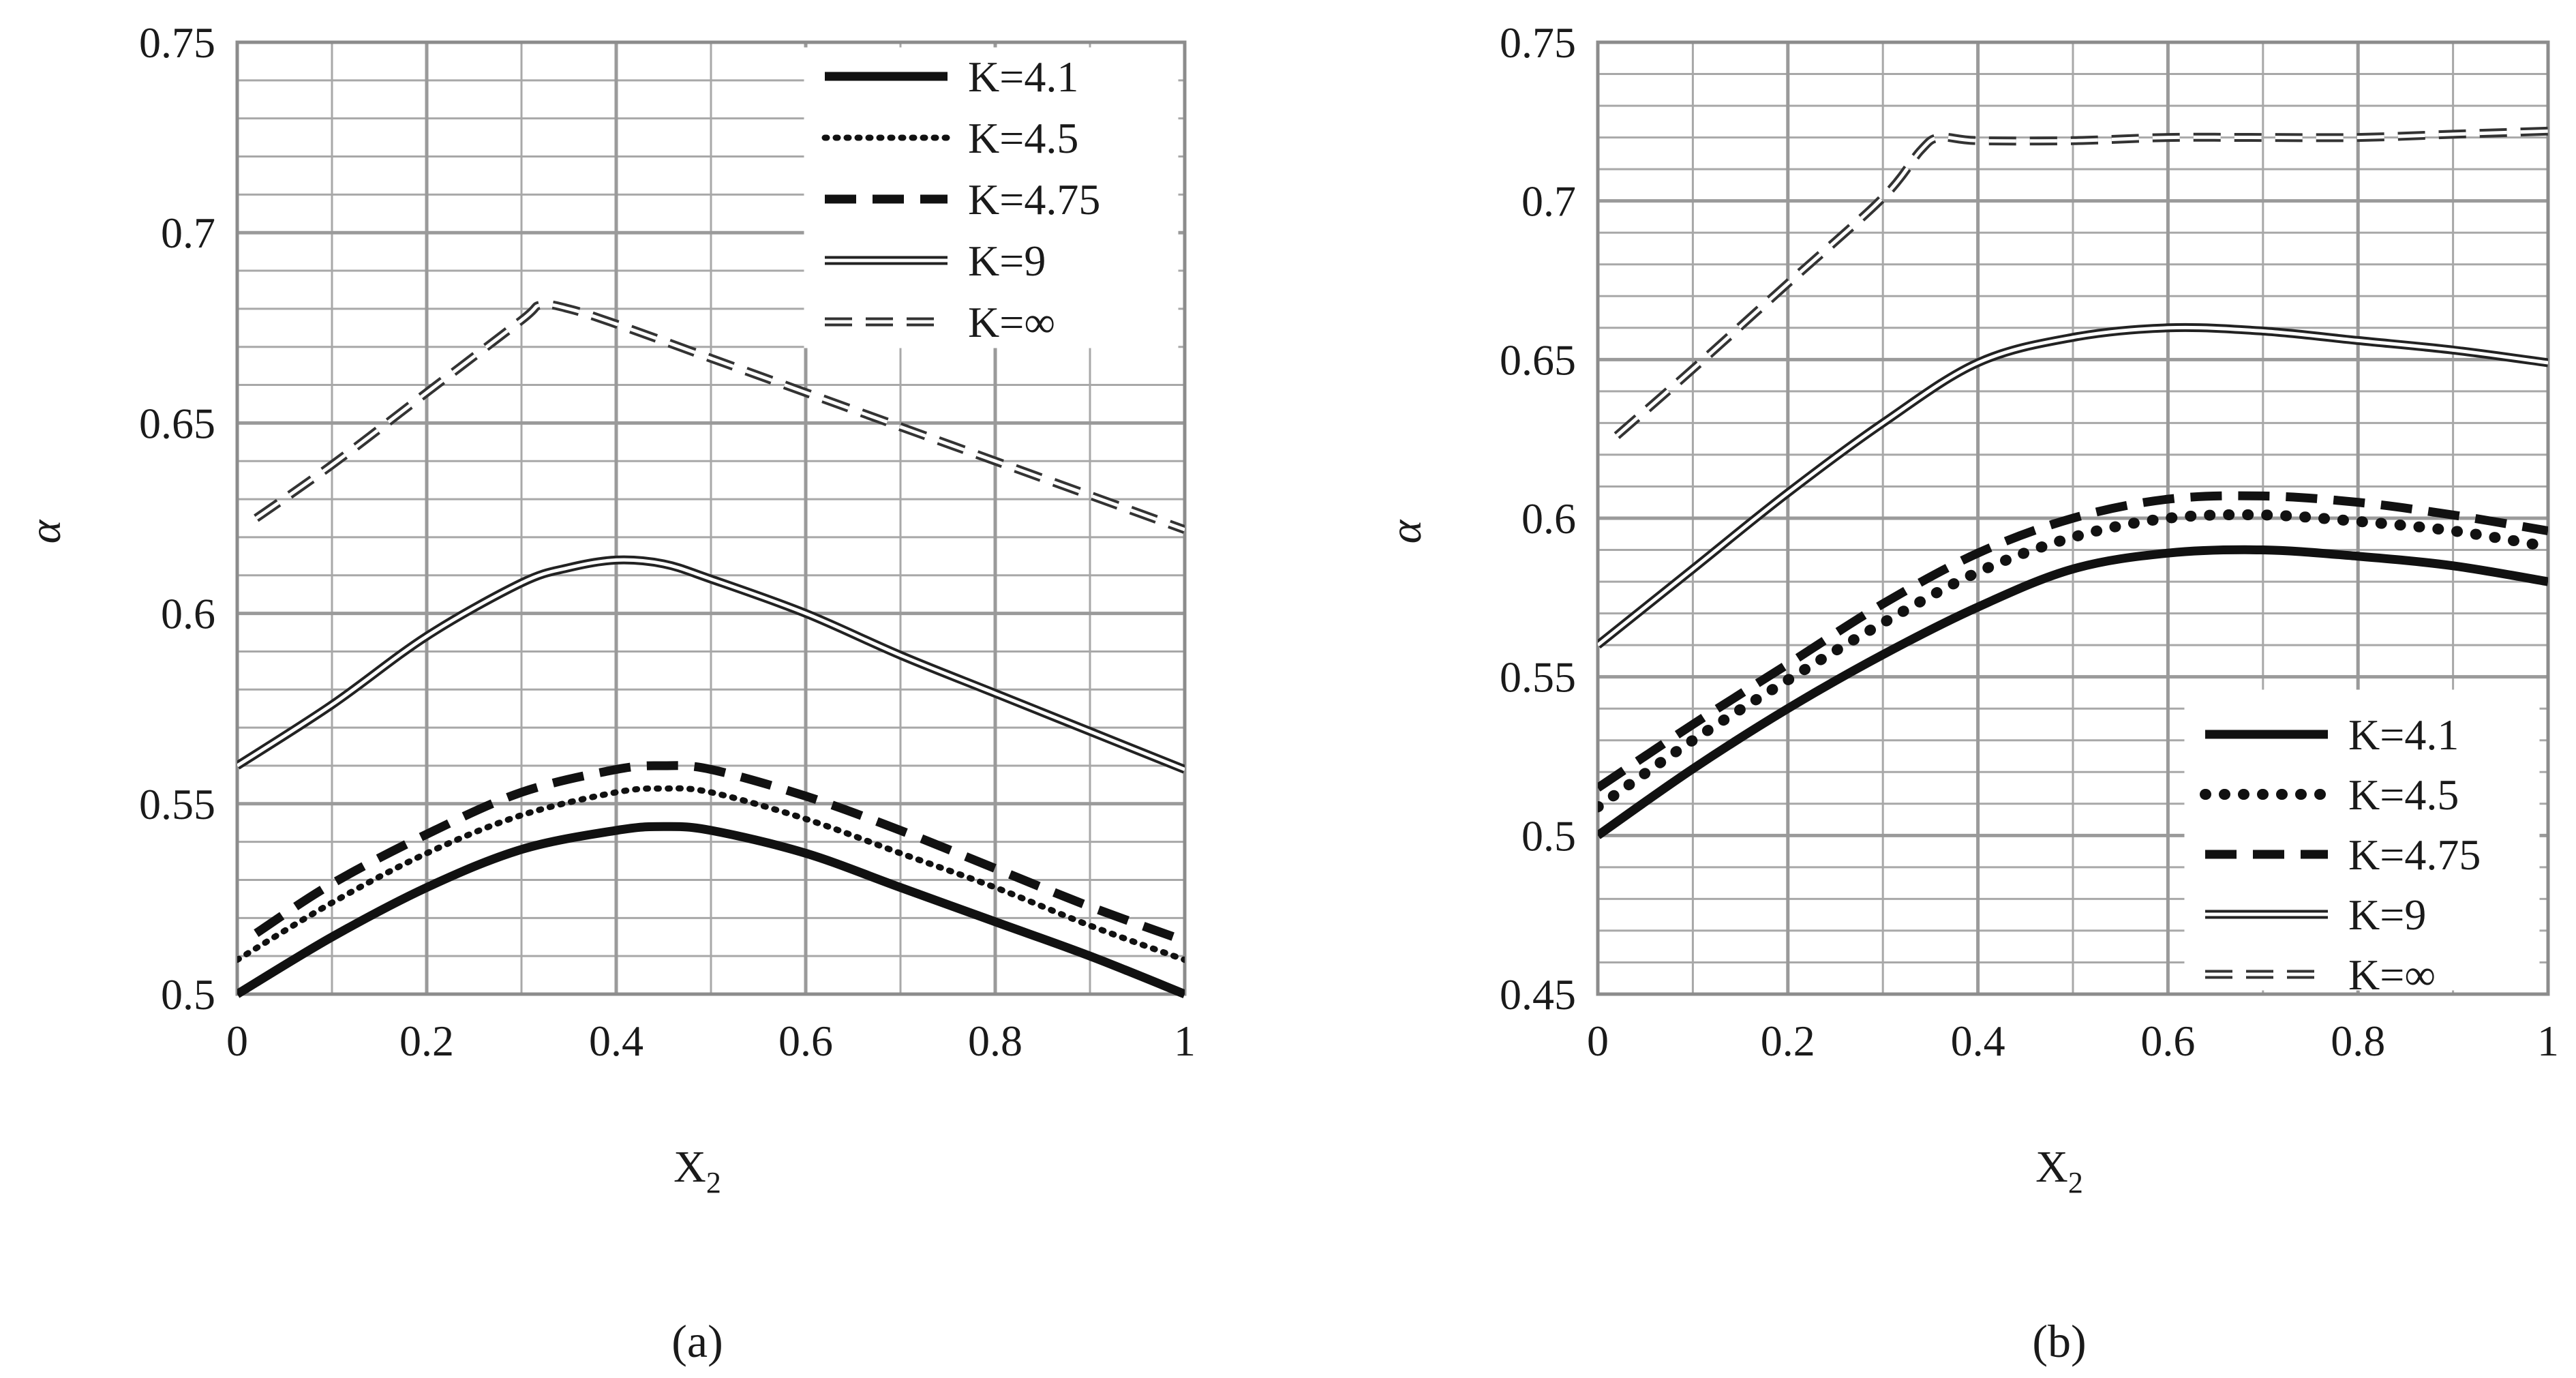  I want to click on panel-caption: (b), so click(2059, 1341).